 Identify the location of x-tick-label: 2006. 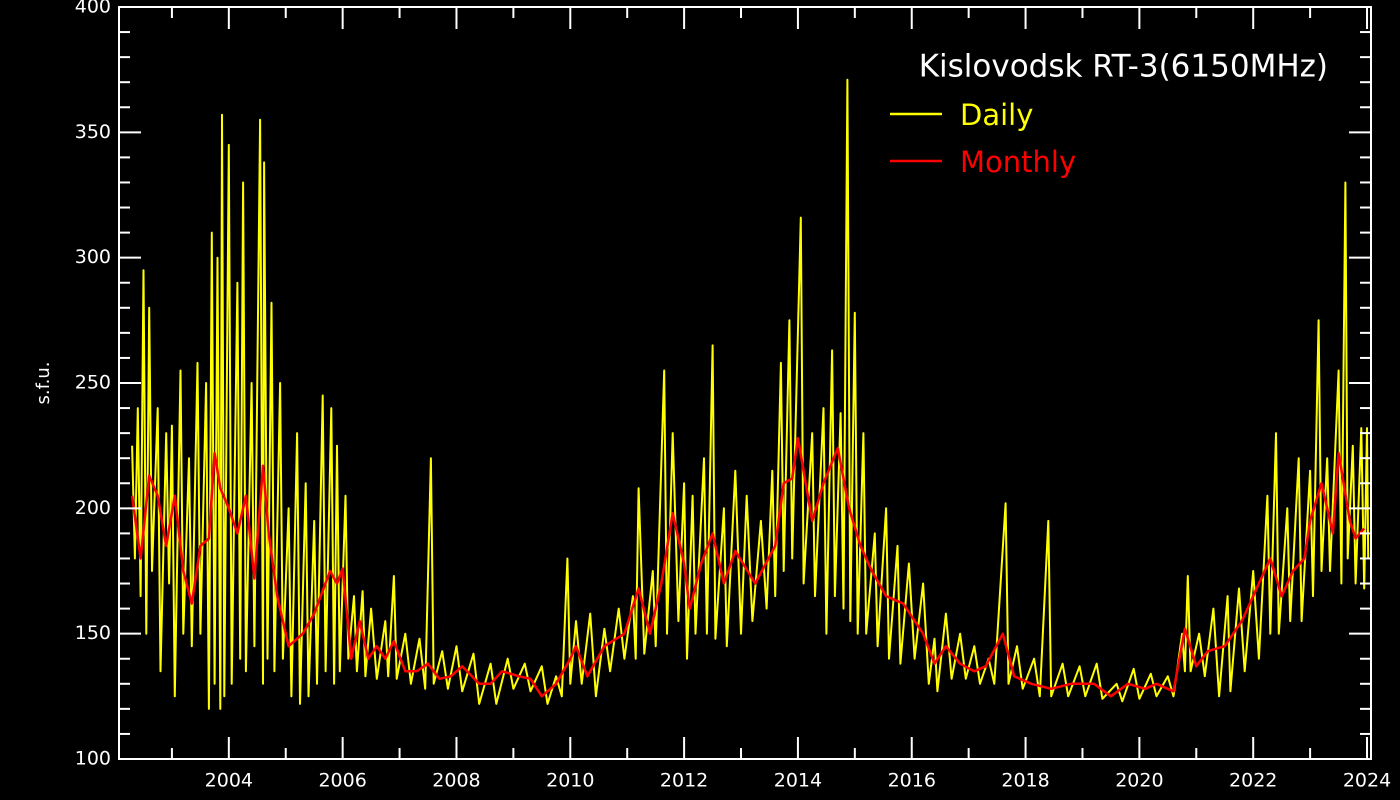
(342, 781).